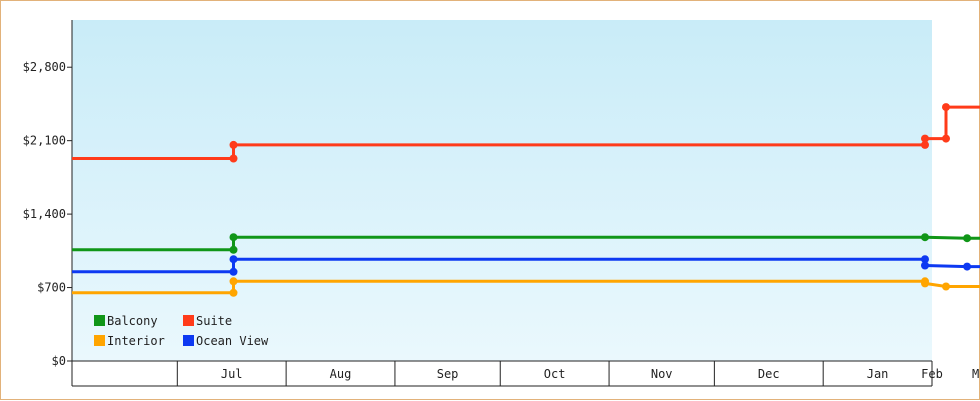 This screenshot has height=401, width=980. Describe the element at coordinates (132, 321) in the screenshot. I see `legend-label-balcony: Balcony` at that location.